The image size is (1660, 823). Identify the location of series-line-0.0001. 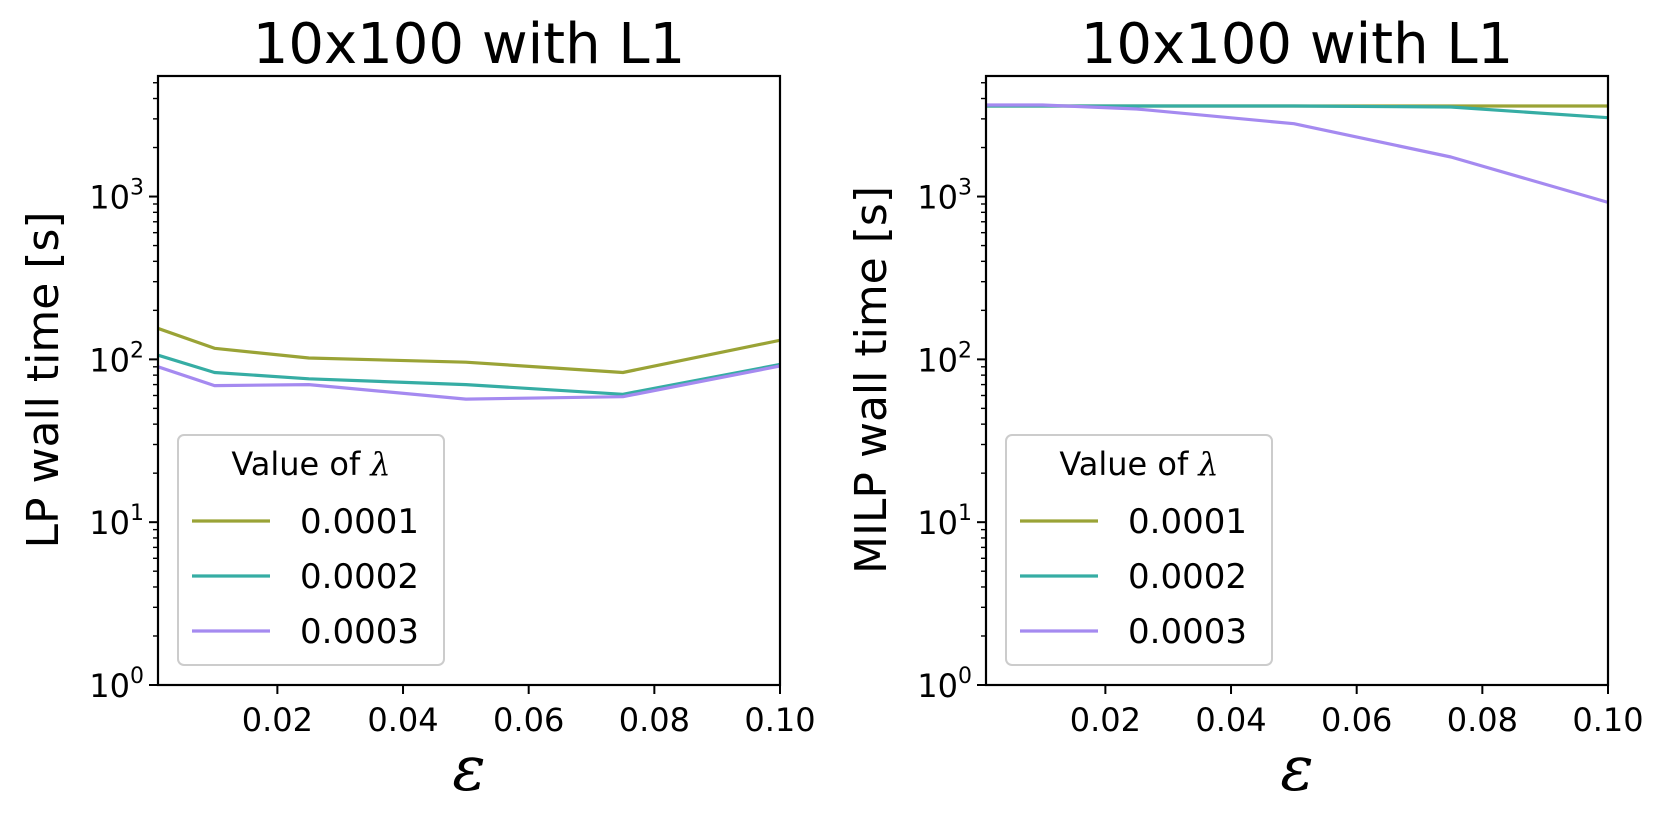
(469, 350).